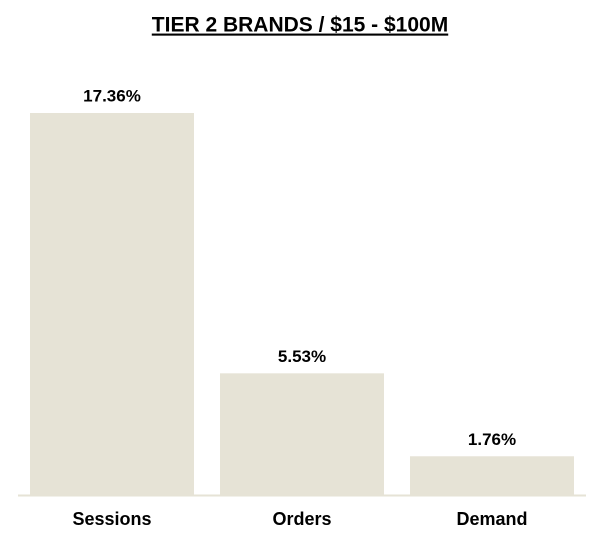 This screenshot has height=541, width=600. Describe the element at coordinates (302, 356) in the screenshot. I see `value-label: 5.53%` at that location.